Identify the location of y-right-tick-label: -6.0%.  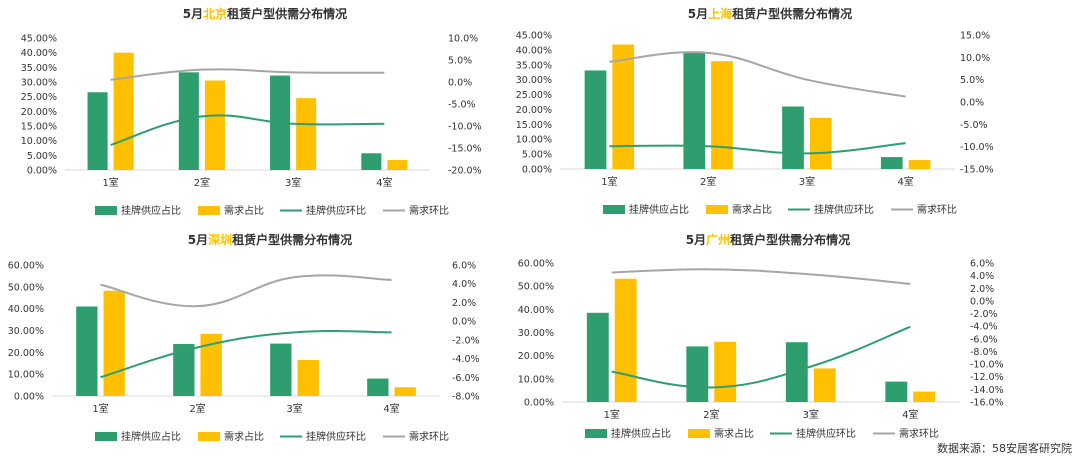
(984, 339).